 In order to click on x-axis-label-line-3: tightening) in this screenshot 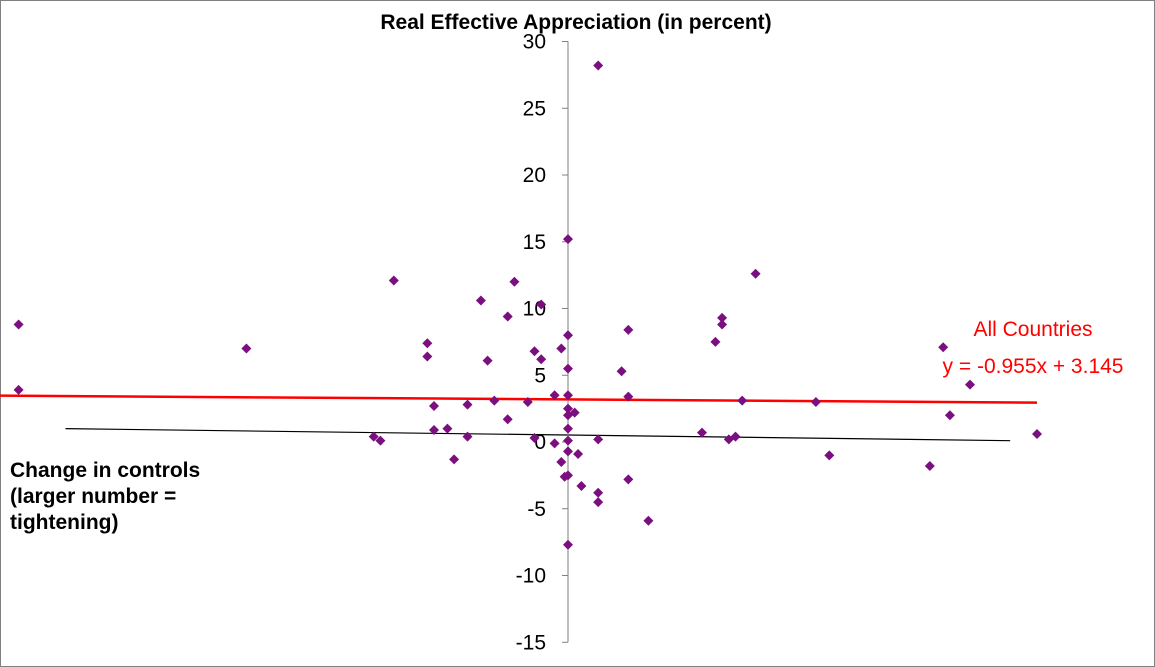, I will do `click(64, 522)`.